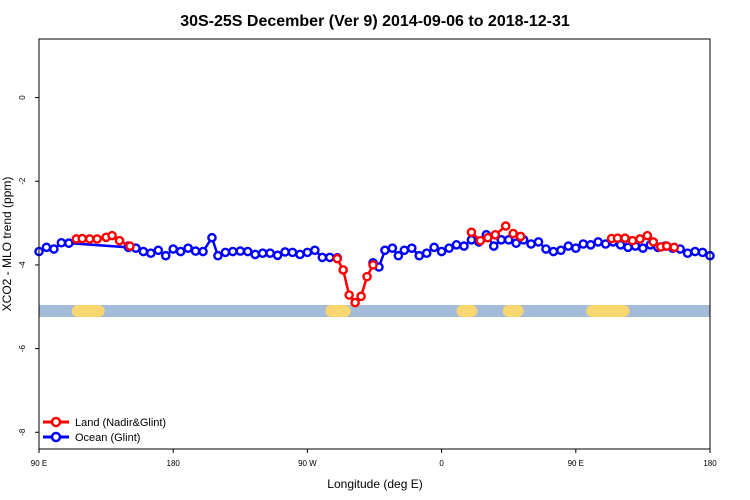 The width and height of the screenshot is (750, 500). Describe the element at coordinates (7, 244) in the screenshot. I see `y-axis-label: XCO2 - MLO trend (ppm)` at that location.